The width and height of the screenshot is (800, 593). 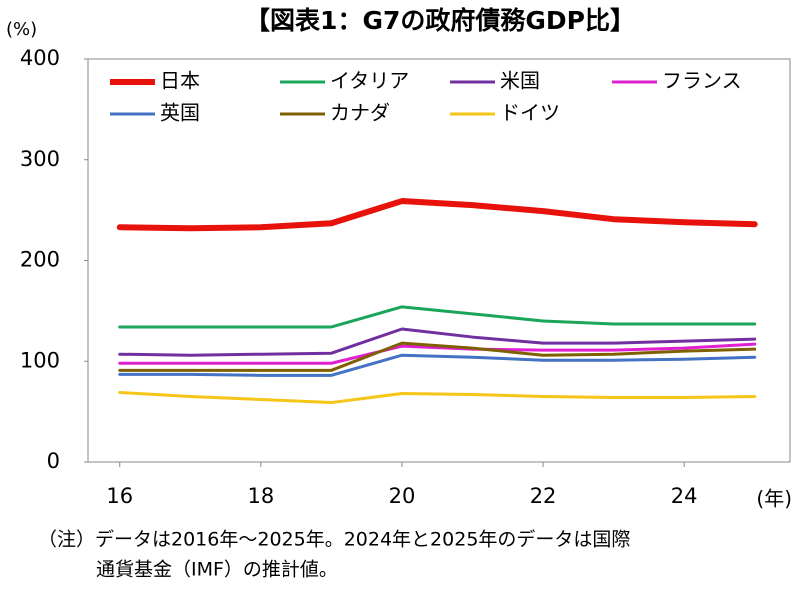 I want to click on x-tick-label: 24, so click(x=684, y=496).